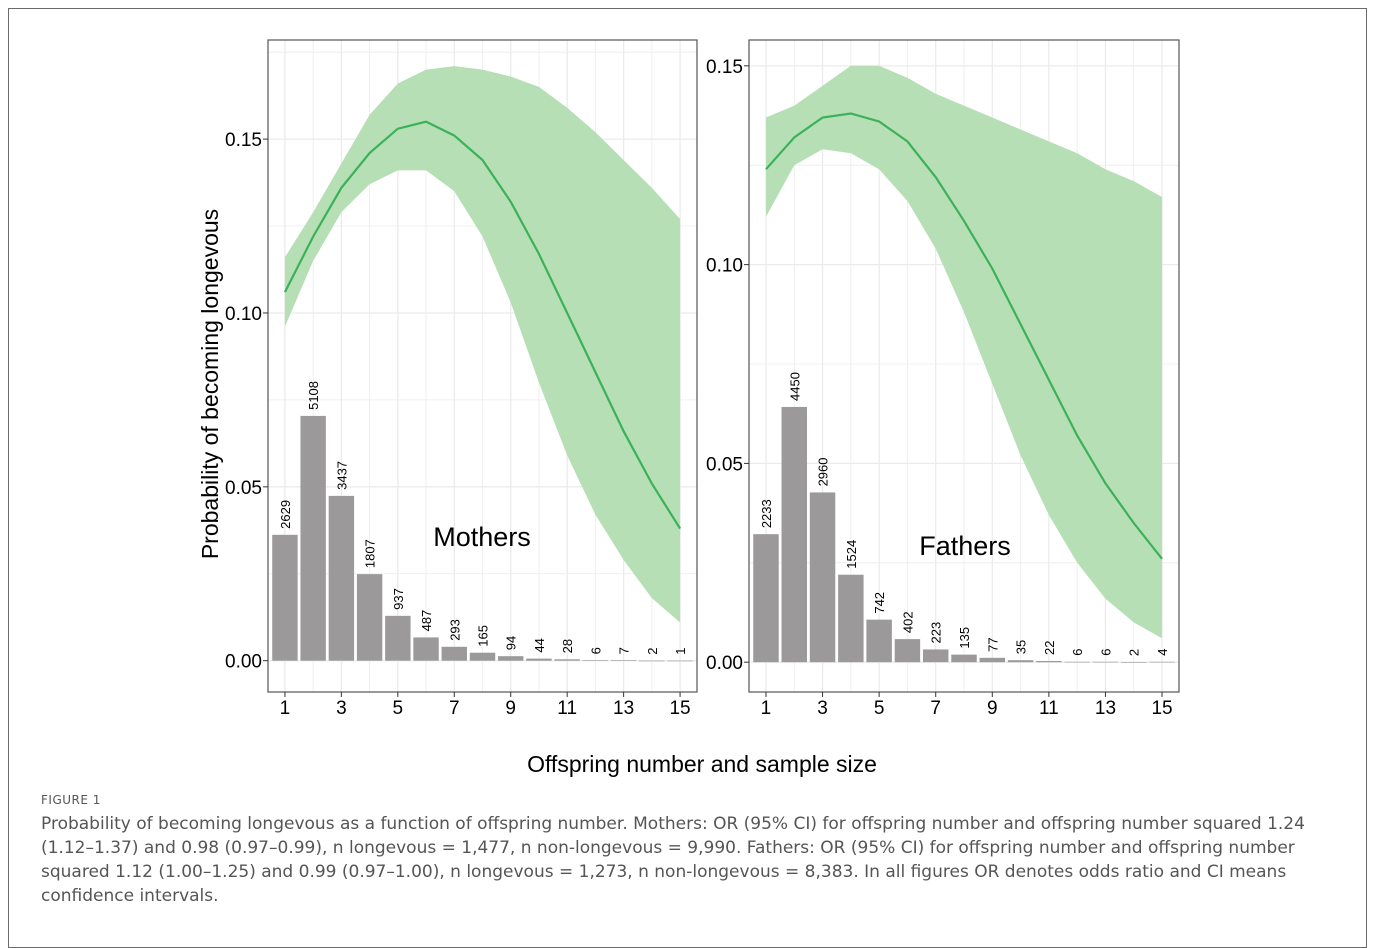 Image resolution: width=1375 pixels, height=948 pixels. What do you see at coordinates (992, 644) in the screenshot?
I see `bar-count-label: 77` at bounding box center [992, 644].